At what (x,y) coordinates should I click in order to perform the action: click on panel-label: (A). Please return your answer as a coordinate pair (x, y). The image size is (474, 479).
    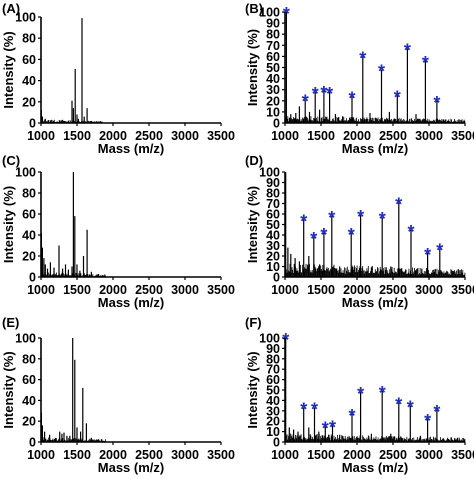
    Looking at the image, I should click on (11, 8).